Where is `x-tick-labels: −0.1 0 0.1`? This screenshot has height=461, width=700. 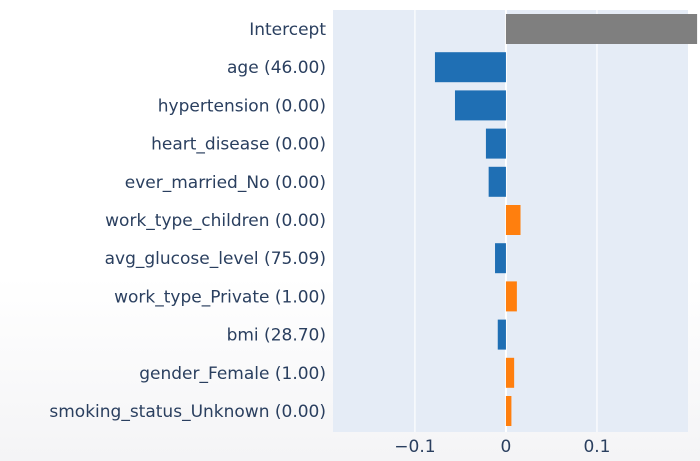
x-tick-labels: −0.1 0 0.1 is located at coordinates (502, 447).